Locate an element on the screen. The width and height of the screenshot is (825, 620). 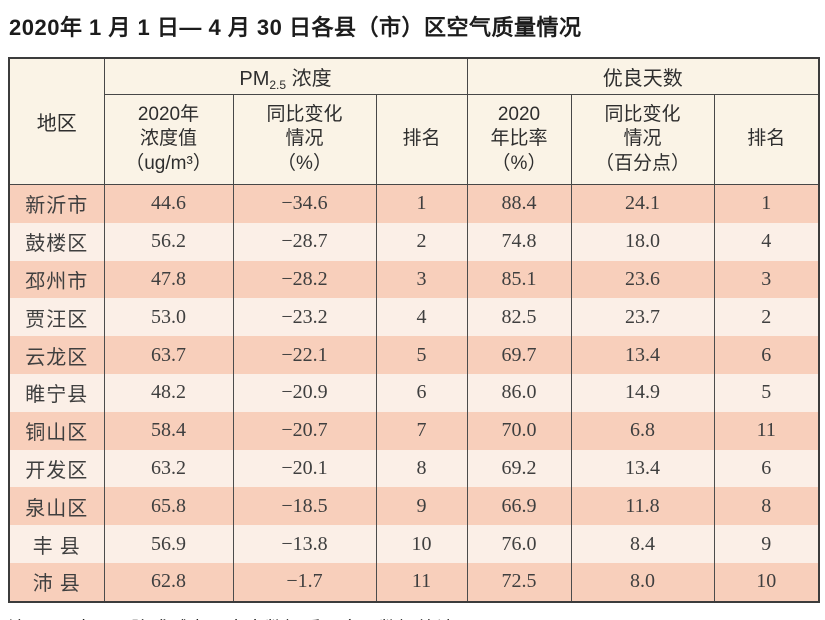
pm25-subscript: 2.5 is located at coordinates (278, 84).